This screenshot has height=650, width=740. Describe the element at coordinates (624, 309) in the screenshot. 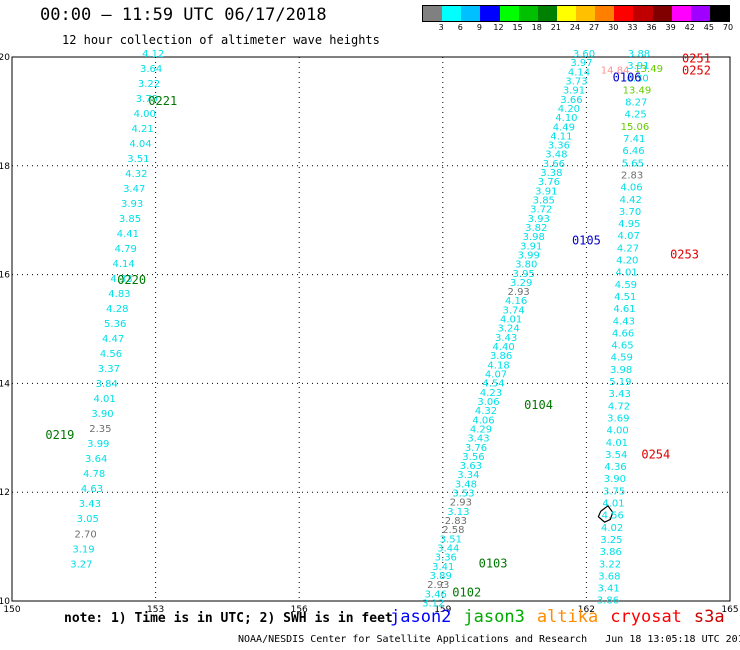

I see `wave-height-value: 4.61` at that location.